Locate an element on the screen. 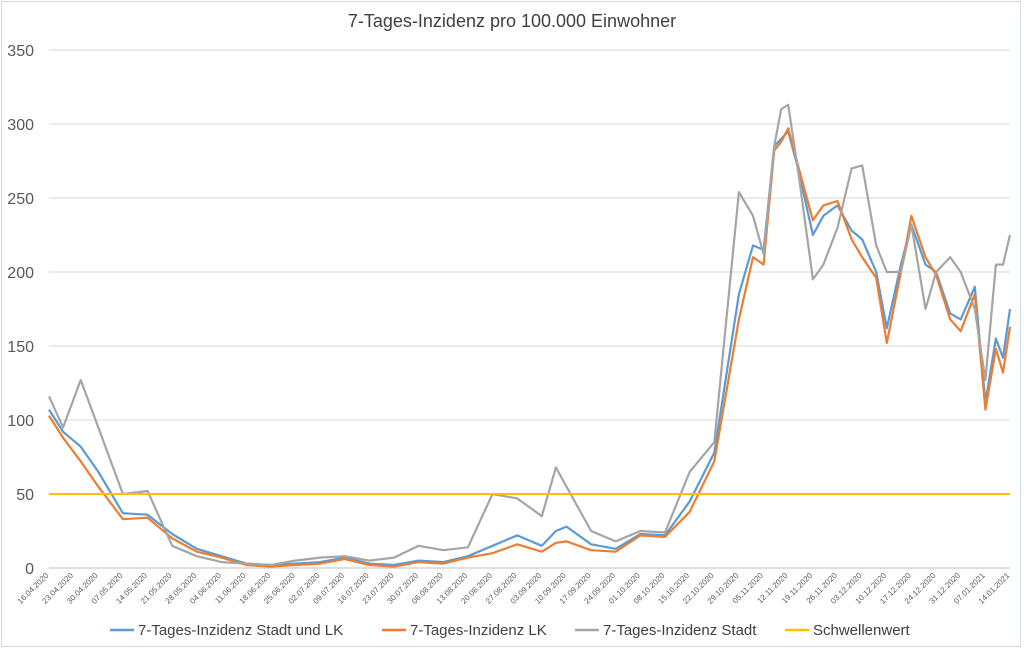  legend-label: 7-Tages-Inzidenz LK is located at coordinates (478, 630).